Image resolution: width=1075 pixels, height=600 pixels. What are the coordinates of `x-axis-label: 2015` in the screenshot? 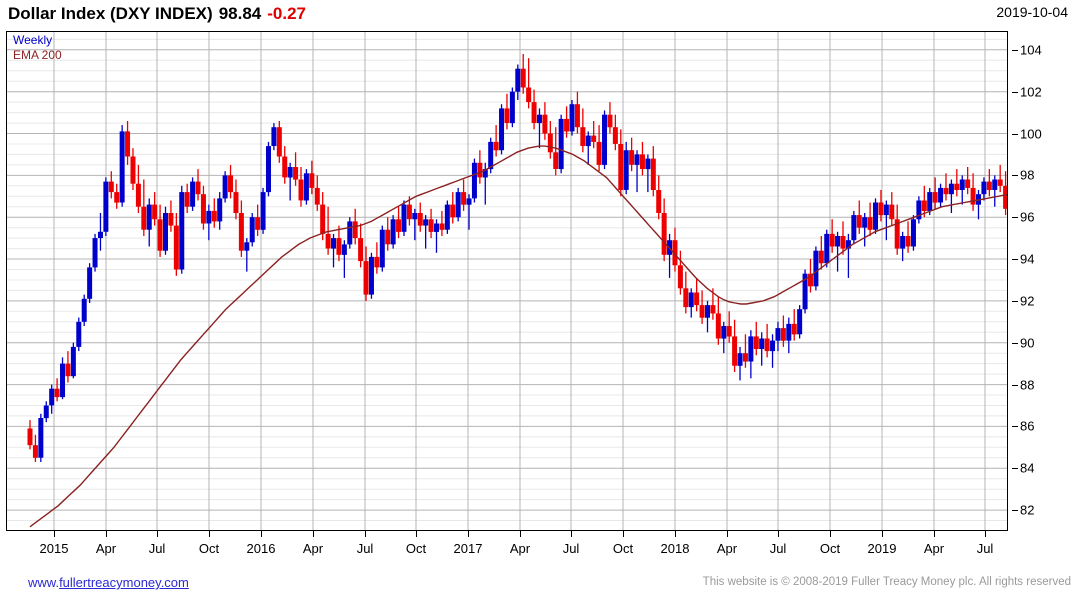 It's located at (54, 548).